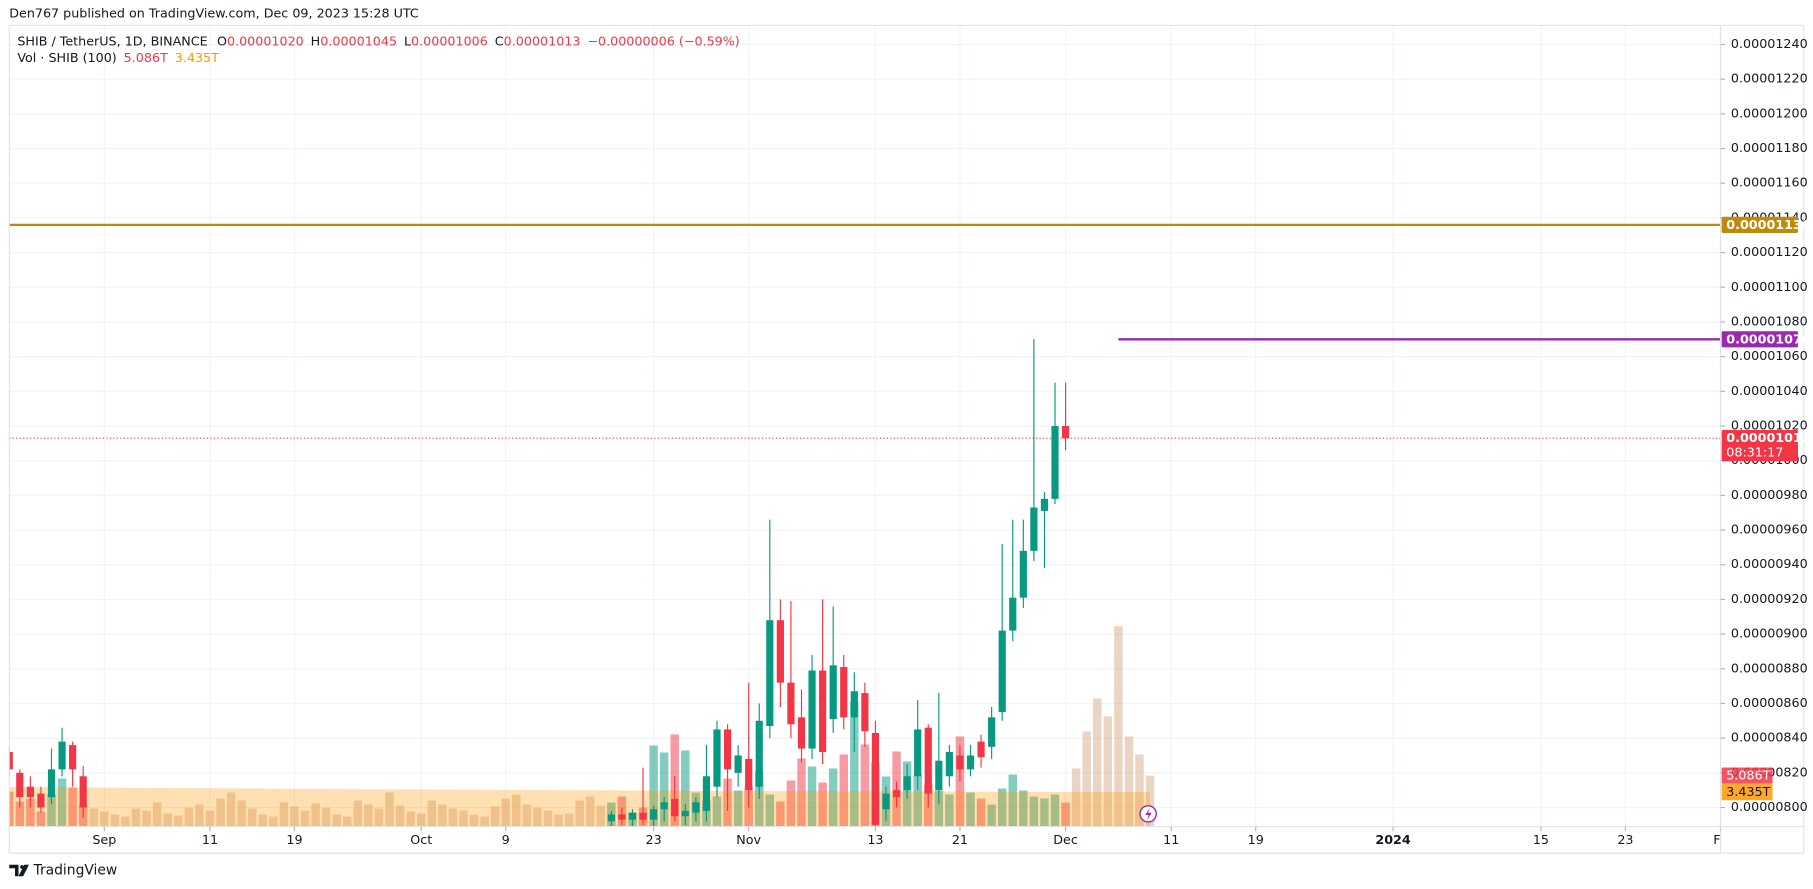  What do you see at coordinates (1769, 529) in the screenshot?
I see `y-tick-label: 0.00000960` at bounding box center [1769, 529].